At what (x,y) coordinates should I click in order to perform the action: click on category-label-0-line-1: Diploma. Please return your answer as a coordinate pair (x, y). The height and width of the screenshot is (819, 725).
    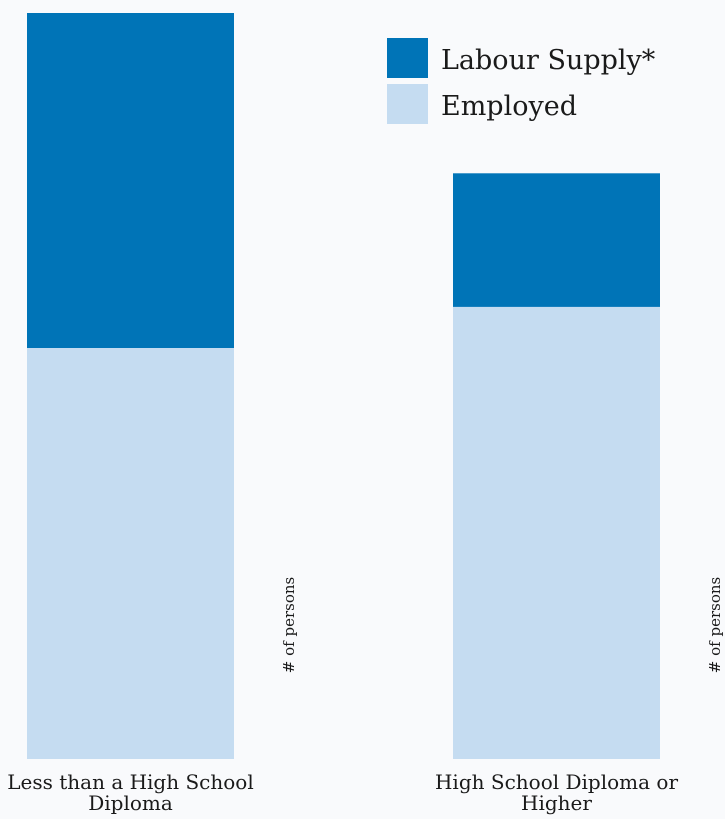
    Looking at the image, I should click on (130, 803).